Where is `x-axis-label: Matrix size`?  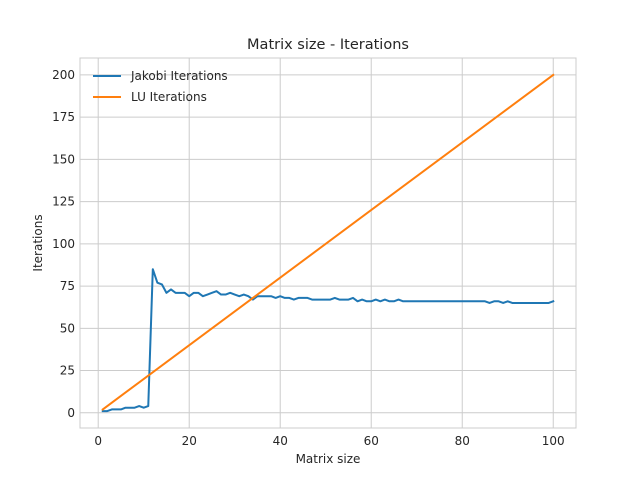
x-axis-label: Matrix size is located at coordinates (328, 459).